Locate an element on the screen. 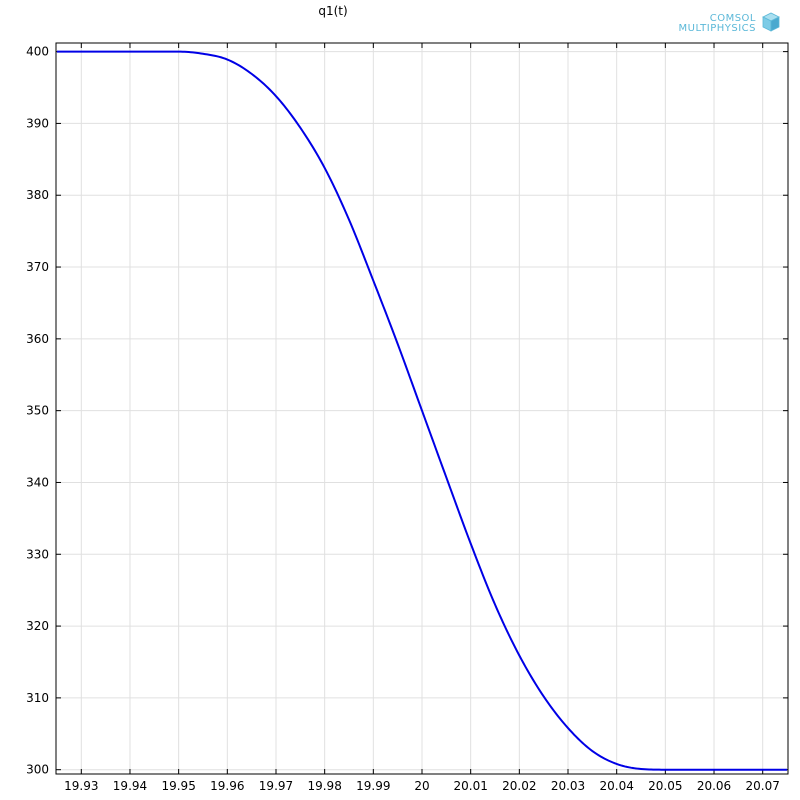  y-tick-label: 390 is located at coordinates (37, 123).